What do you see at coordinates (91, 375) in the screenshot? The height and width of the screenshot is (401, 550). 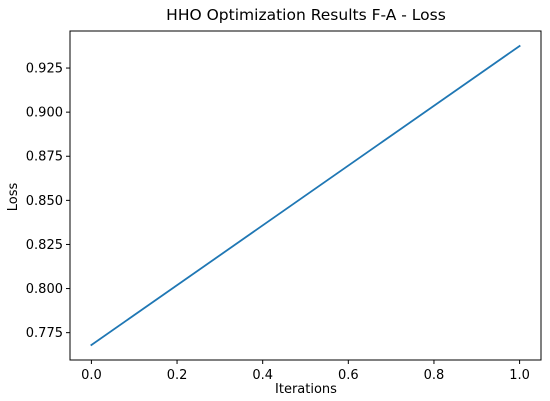 I see `x-tick-label: 0.0` at bounding box center [91, 375].